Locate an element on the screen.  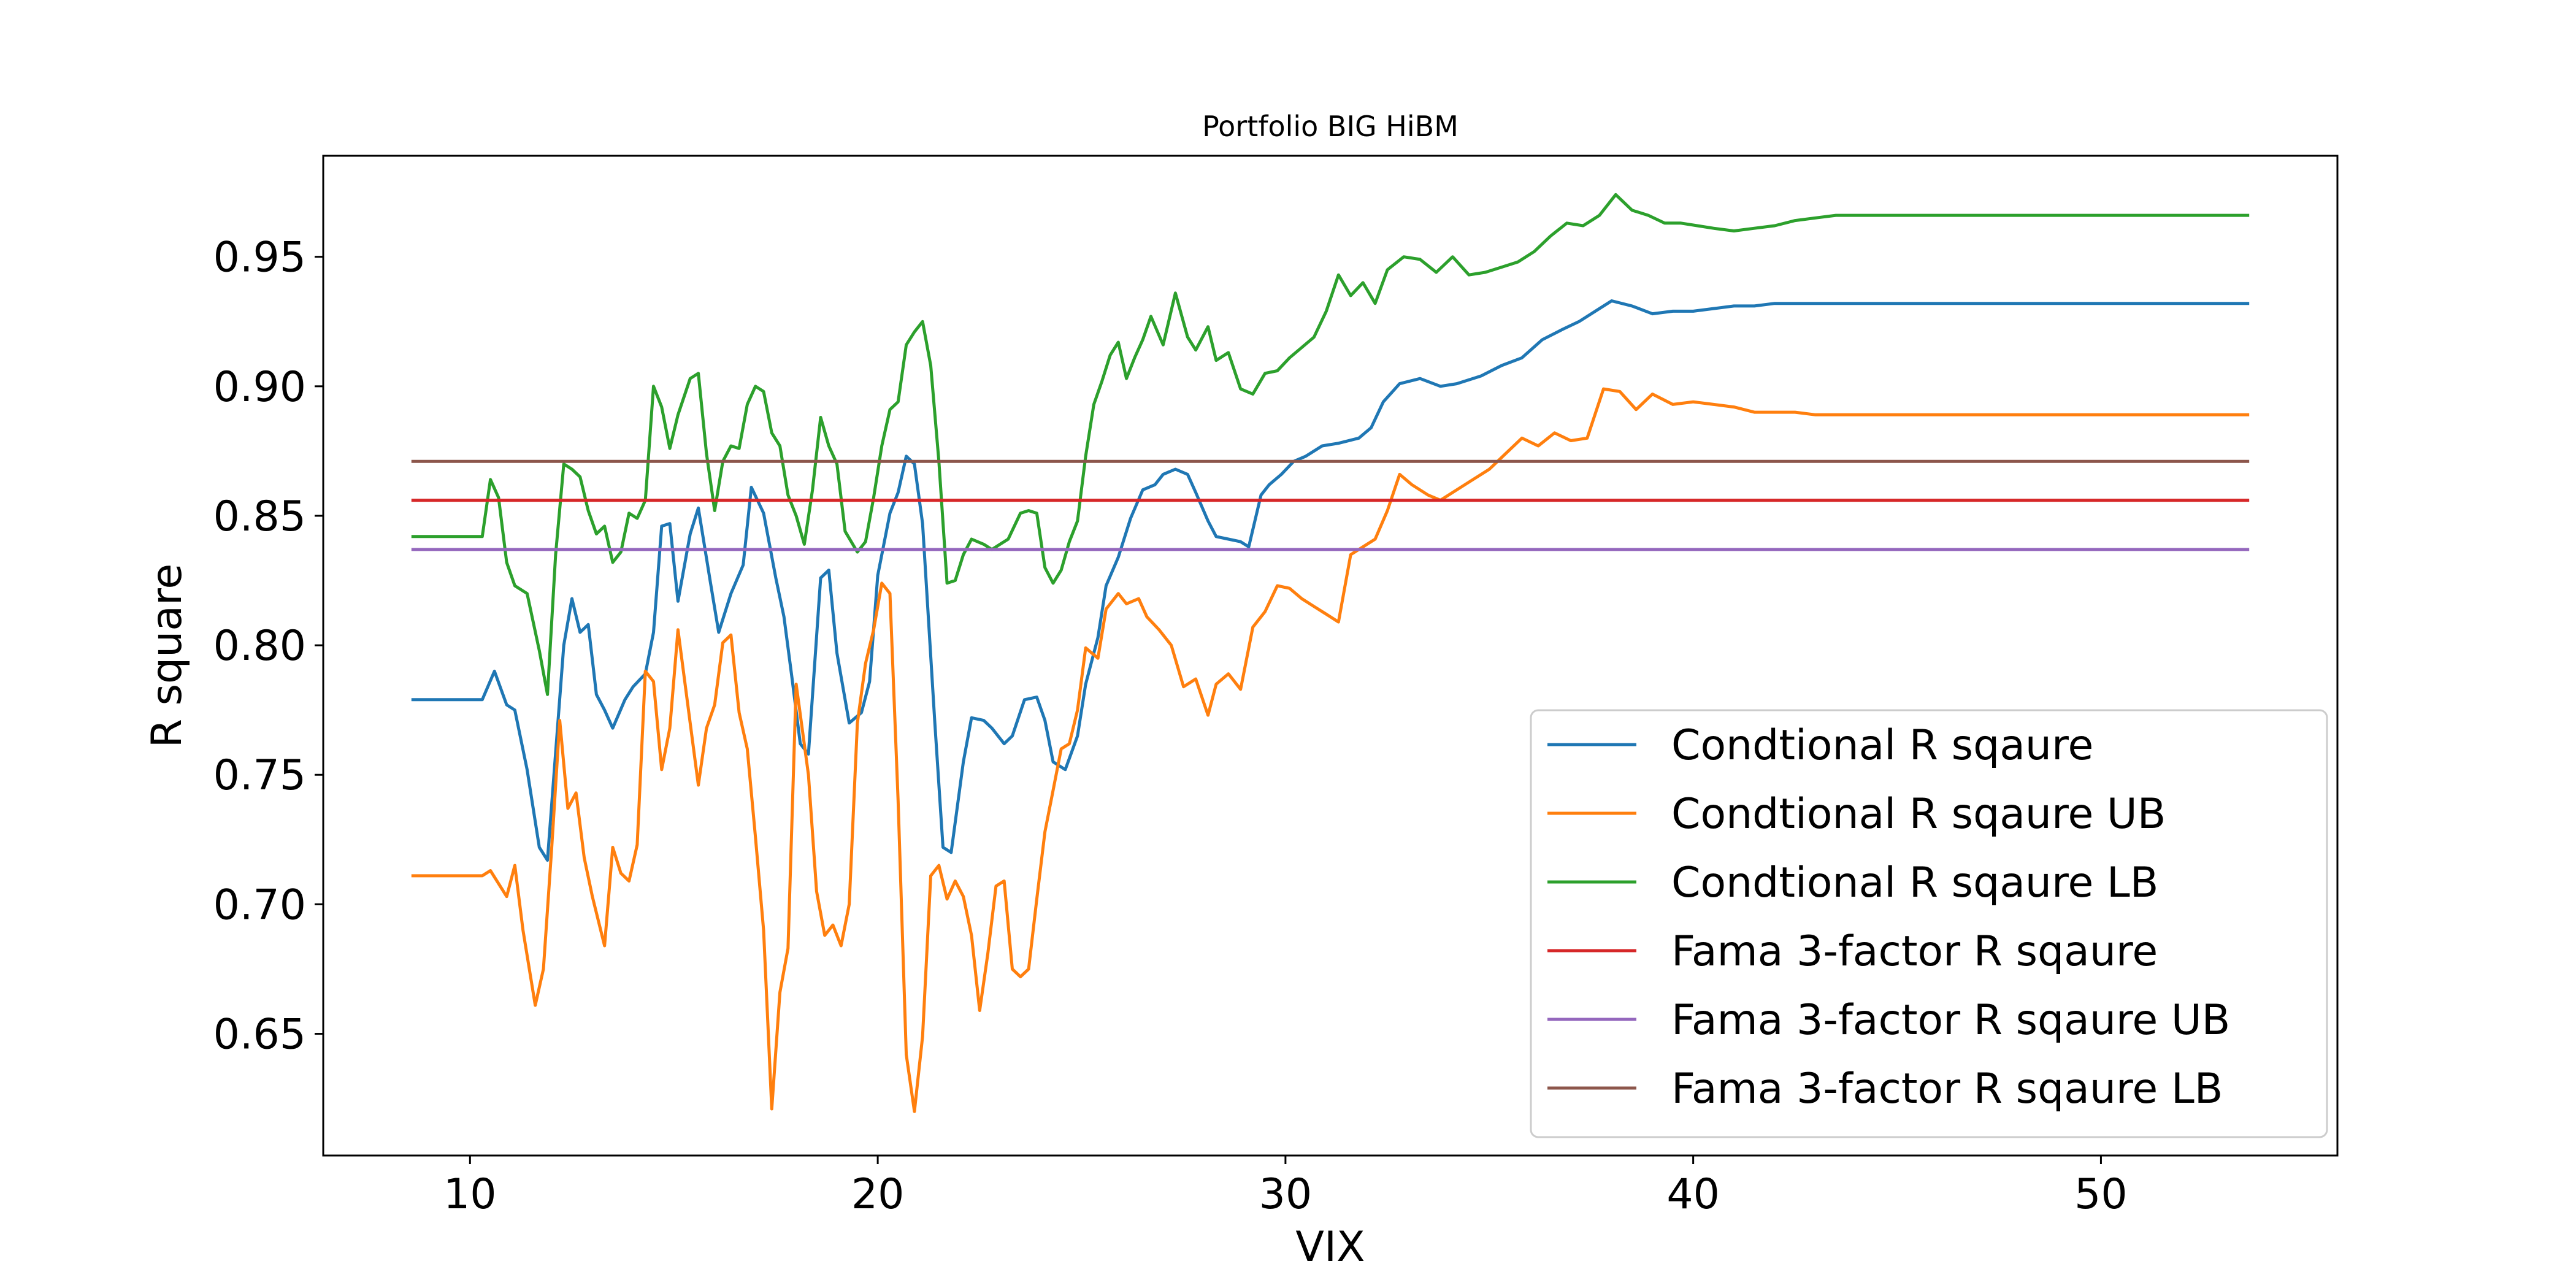
legend-label-5: Fama 3-factor R sqaure LB is located at coordinates (1947, 1089).